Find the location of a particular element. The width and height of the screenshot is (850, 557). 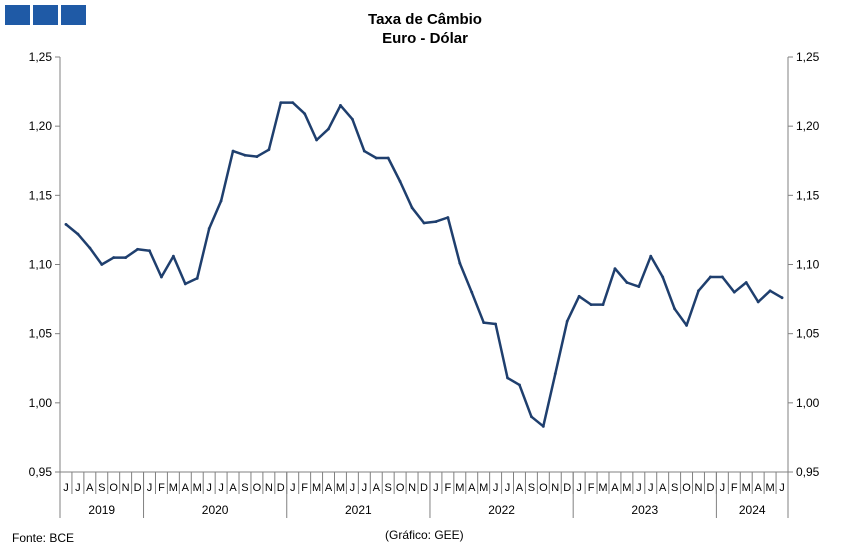

y-tick-label-right: 1,20 is located at coordinates (808, 126).